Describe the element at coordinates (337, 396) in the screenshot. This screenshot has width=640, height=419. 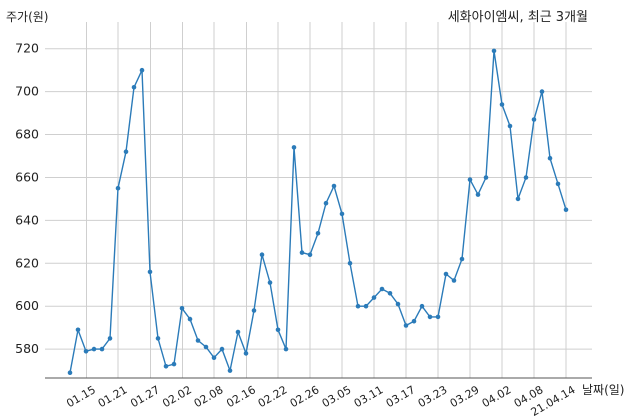
I see `x-tick-label: 03.05` at that location.